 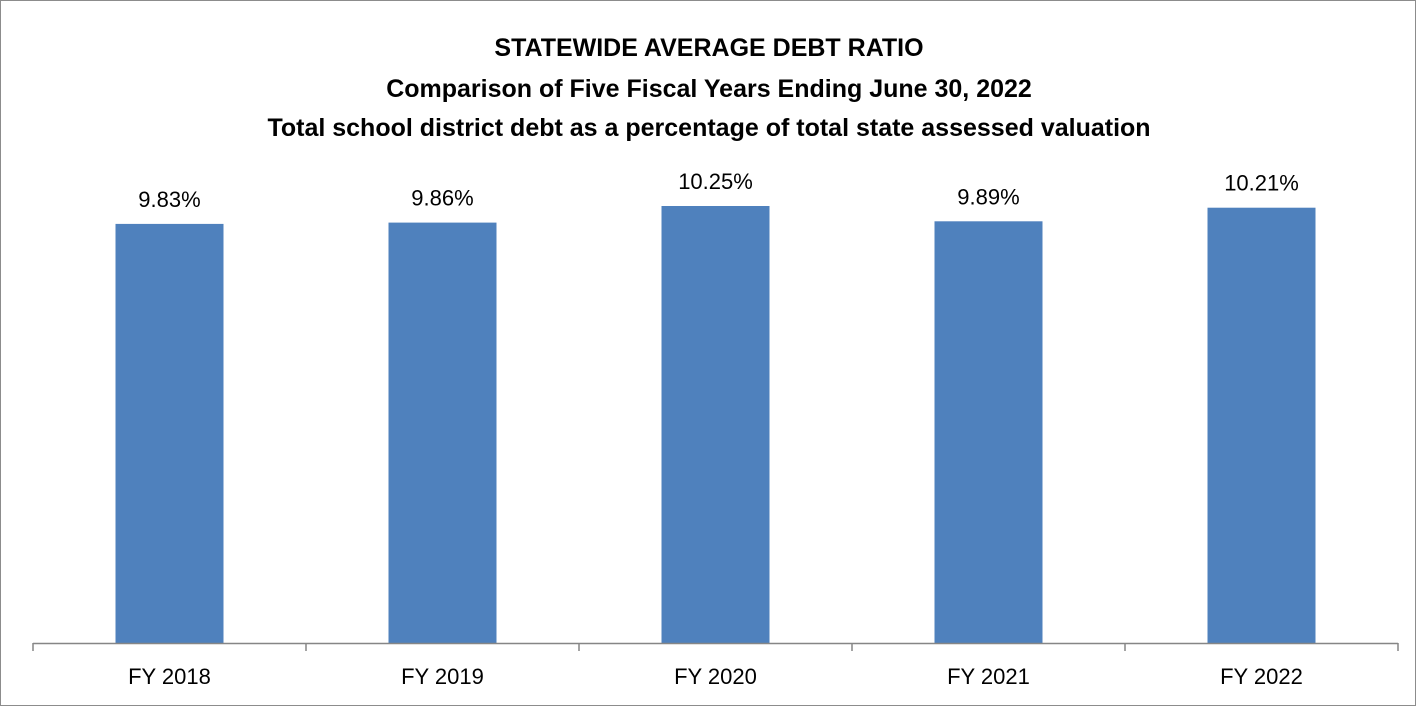 I want to click on data-label: 9.86%, so click(x=442, y=198).